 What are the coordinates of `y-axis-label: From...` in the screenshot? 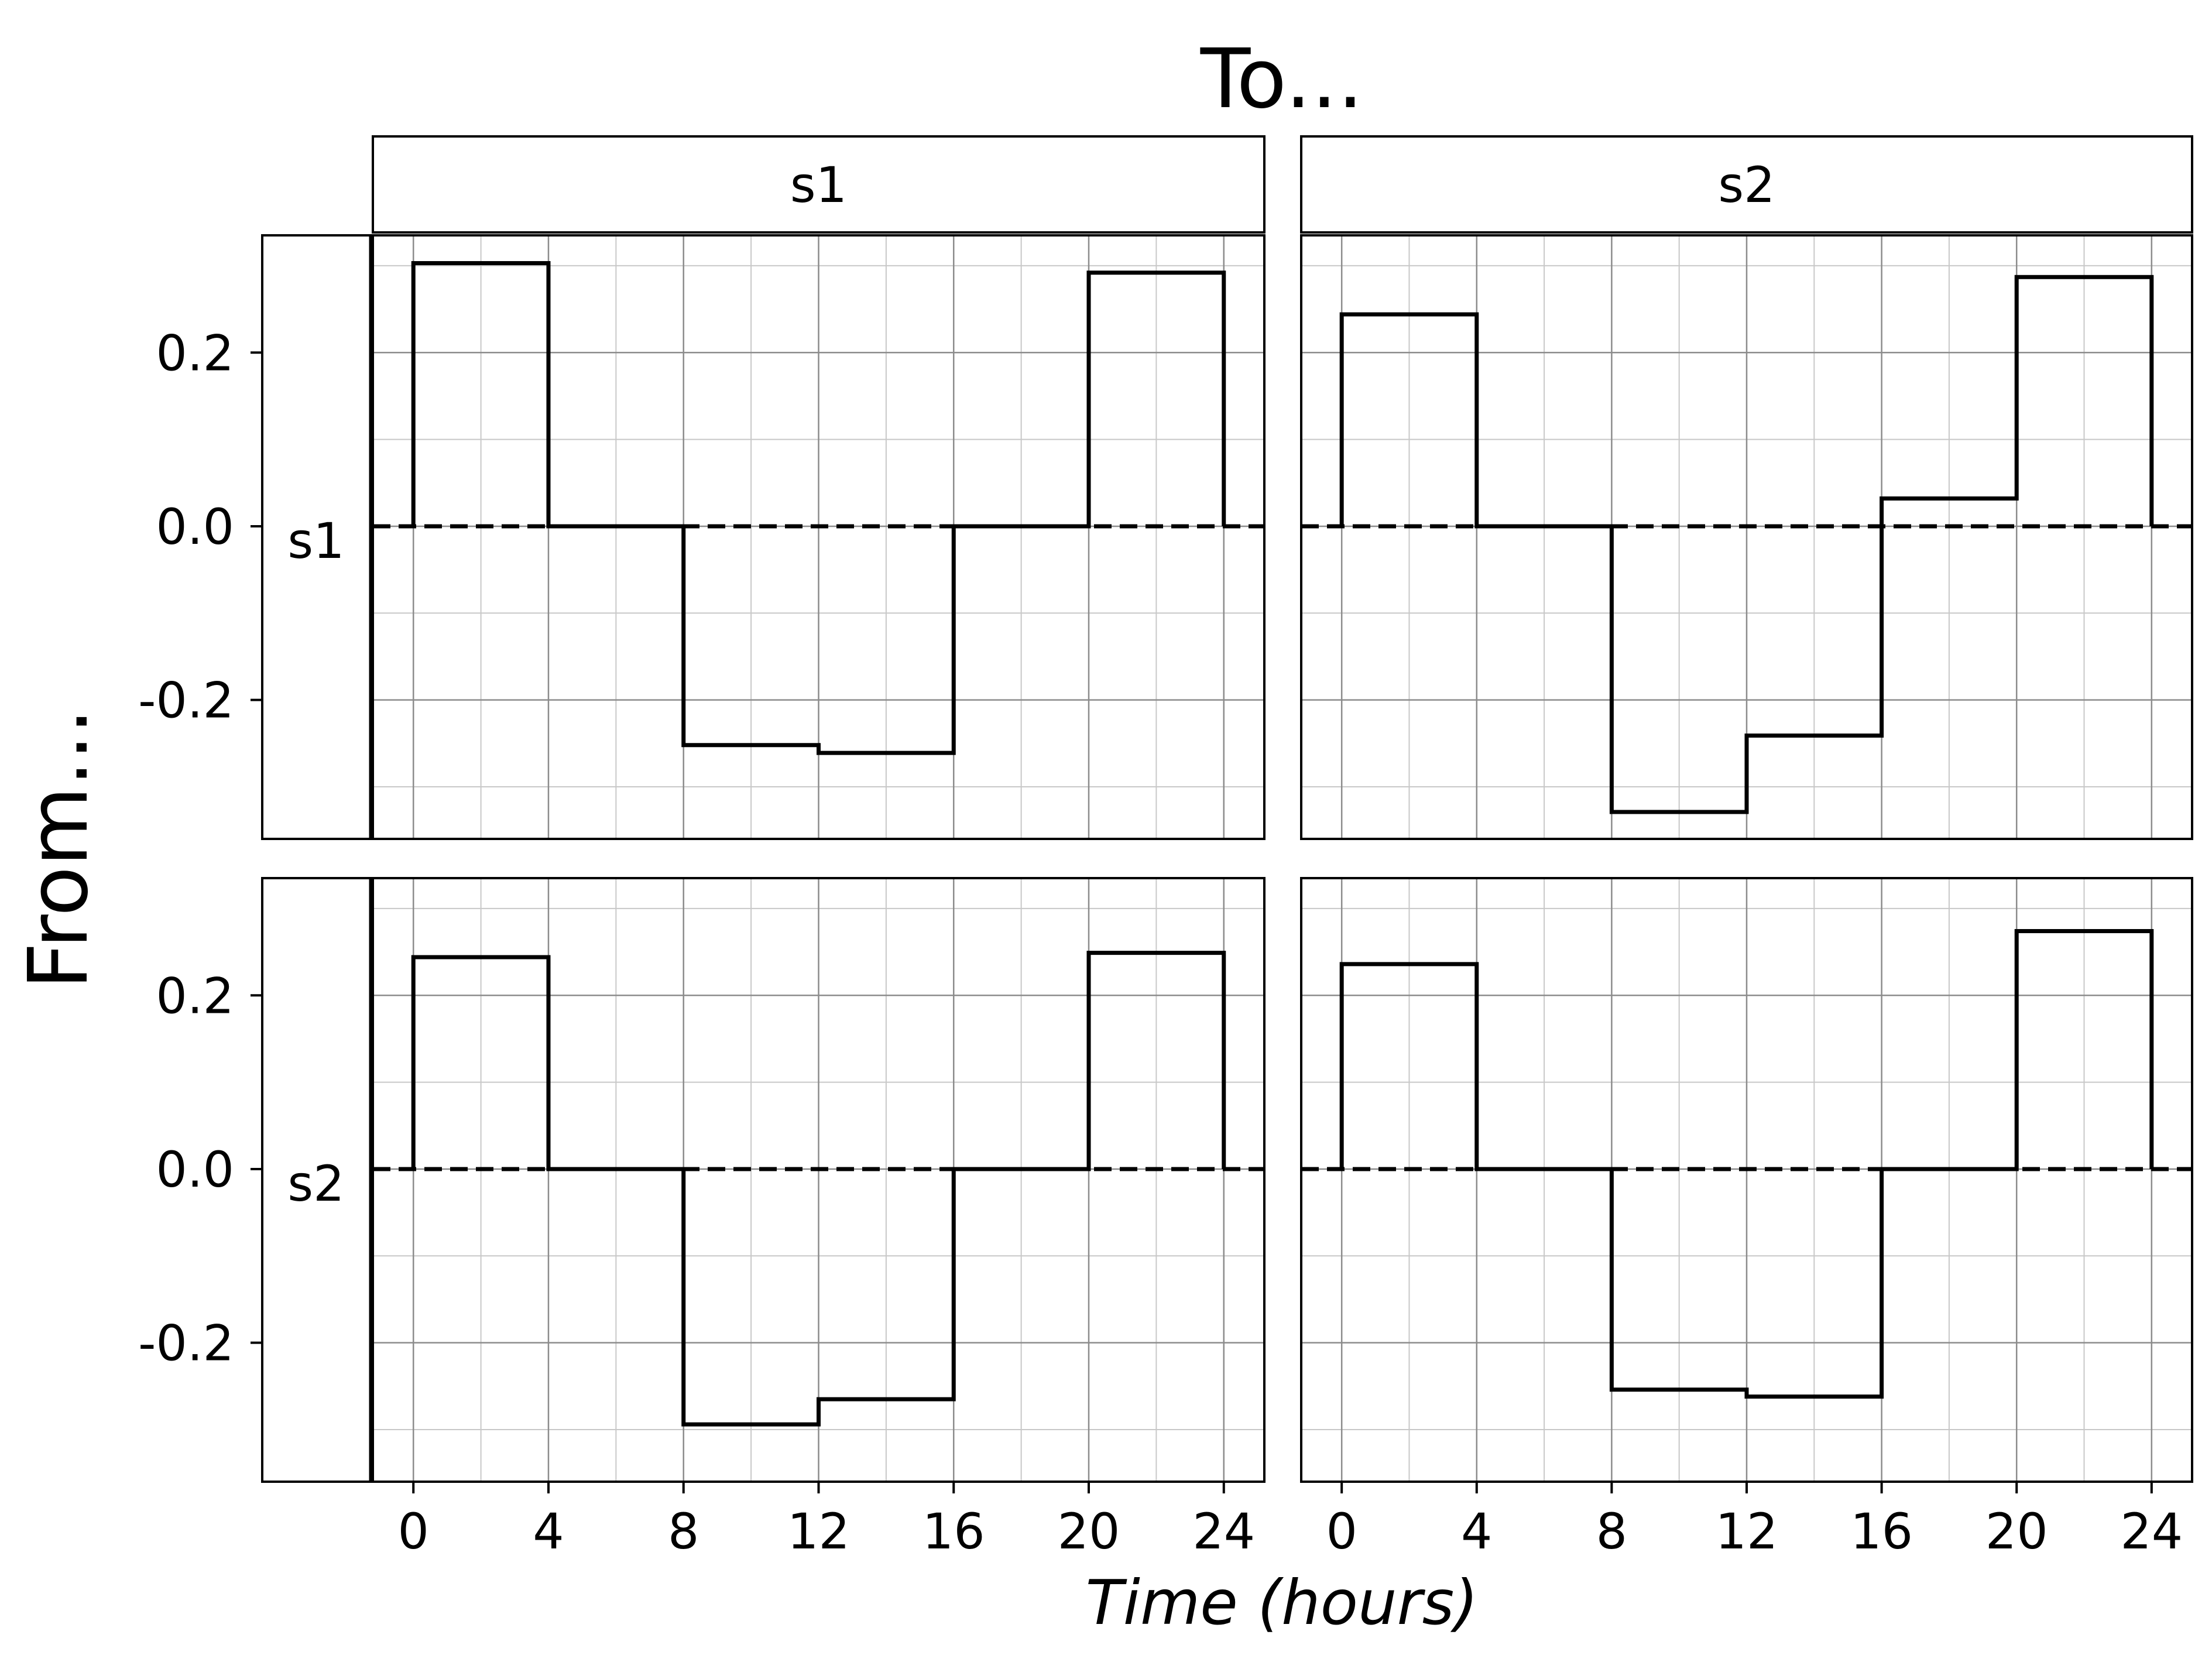 It's located at (59, 848).